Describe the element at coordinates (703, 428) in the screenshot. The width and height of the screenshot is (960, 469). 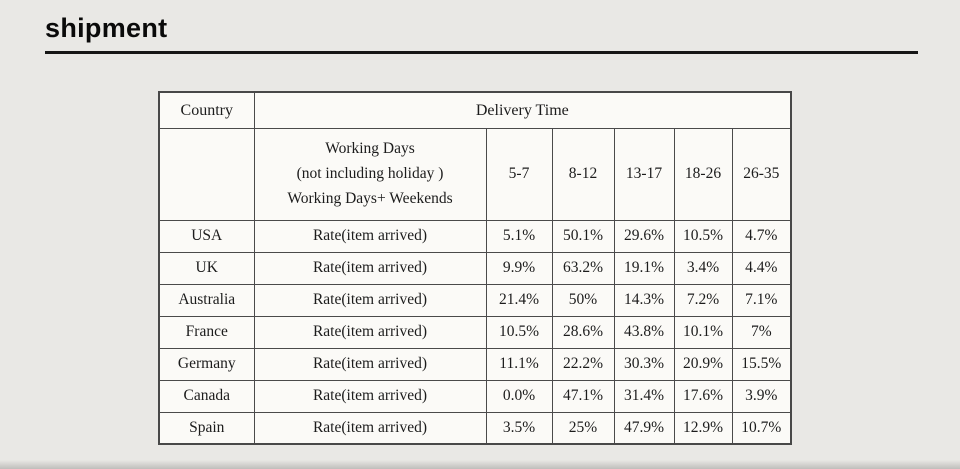
I see `rate-value-cell: 12.9%` at that location.